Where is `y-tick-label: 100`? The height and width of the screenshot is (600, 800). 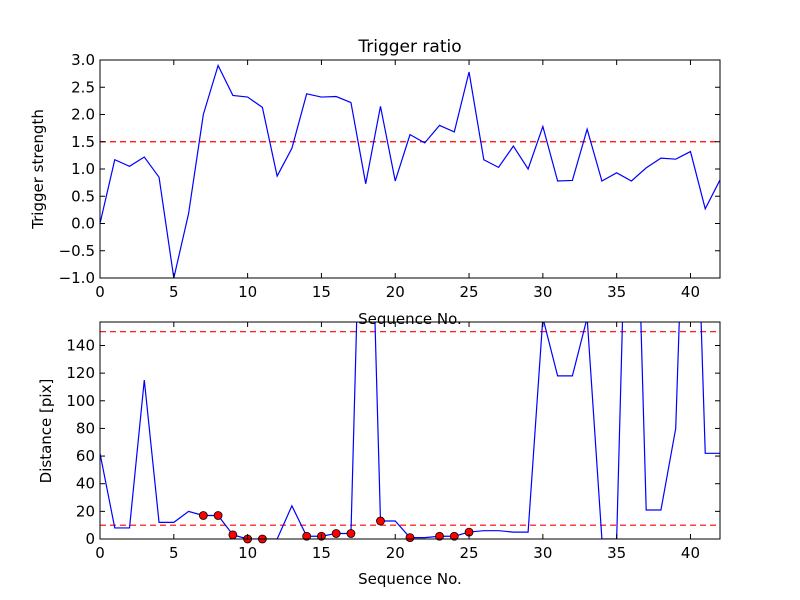
y-tick-label: 100 is located at coordinates (80, 401).